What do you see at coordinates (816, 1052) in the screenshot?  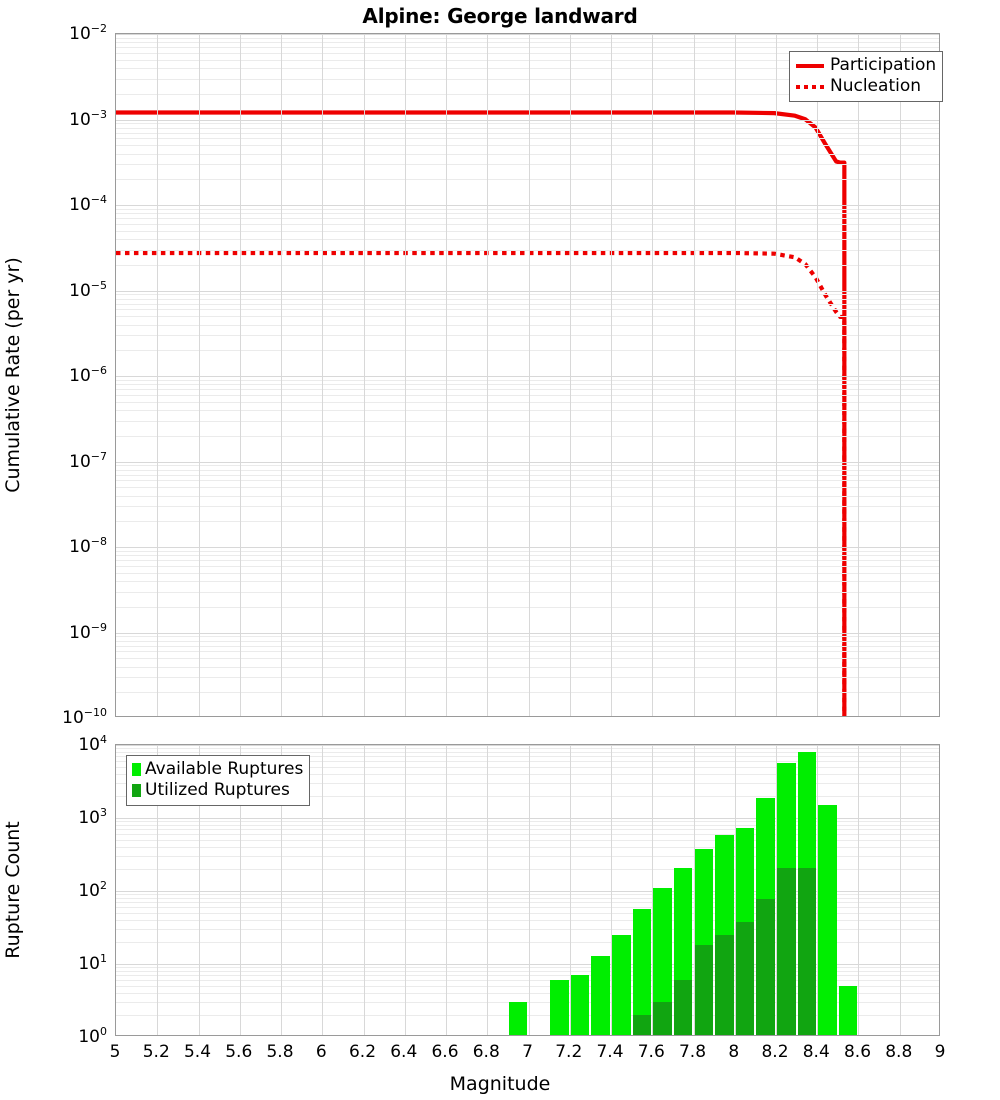 I see `x-axis-tick-label: 8.4` at bounding box center [816, 1052].